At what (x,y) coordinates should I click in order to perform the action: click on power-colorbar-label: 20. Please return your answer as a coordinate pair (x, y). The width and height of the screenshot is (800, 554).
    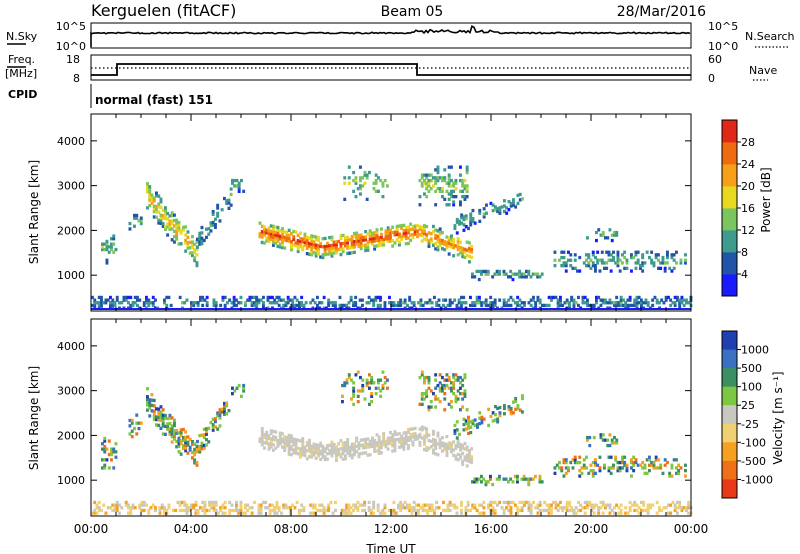
    Looking at the image, I should click on (748, 186).